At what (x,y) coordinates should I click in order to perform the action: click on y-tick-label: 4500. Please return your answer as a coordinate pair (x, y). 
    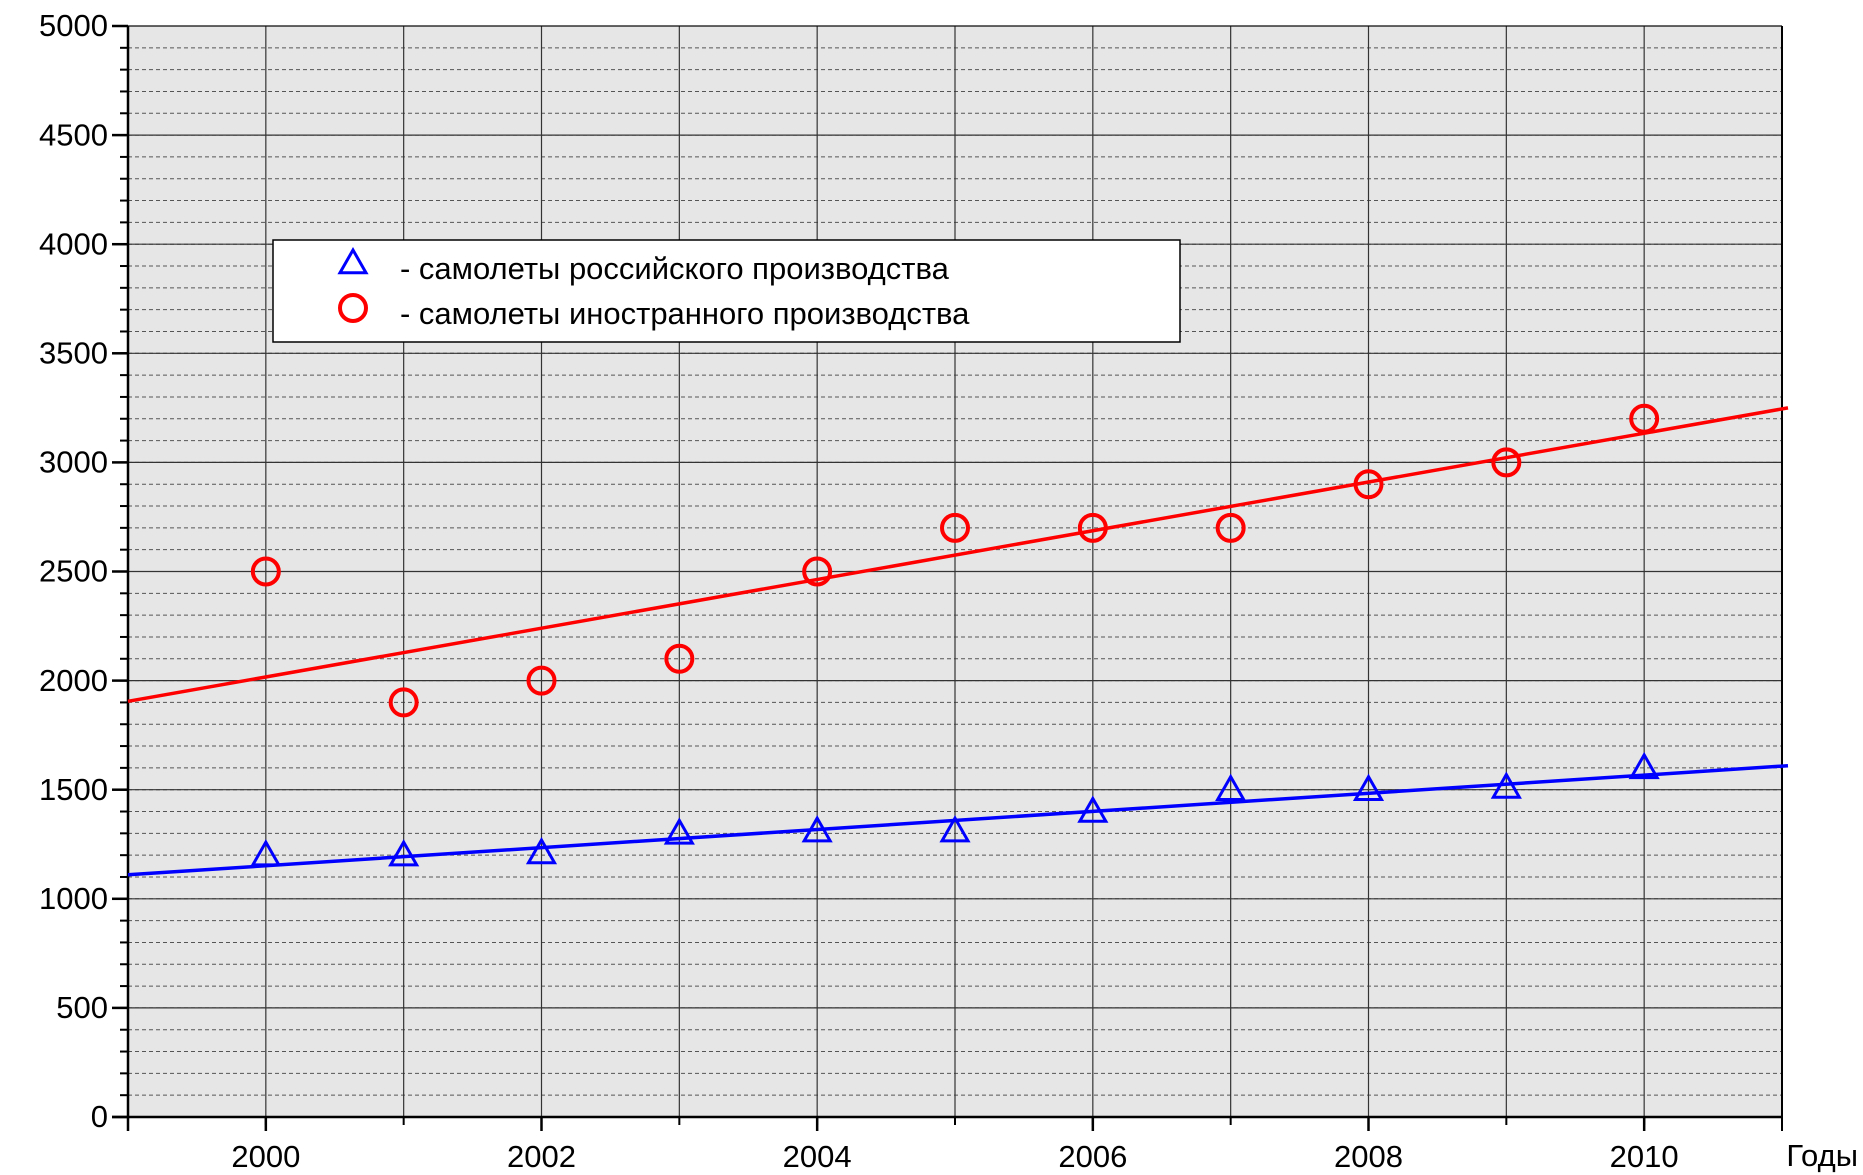
    Looking at the image, I should click on (73, 134).